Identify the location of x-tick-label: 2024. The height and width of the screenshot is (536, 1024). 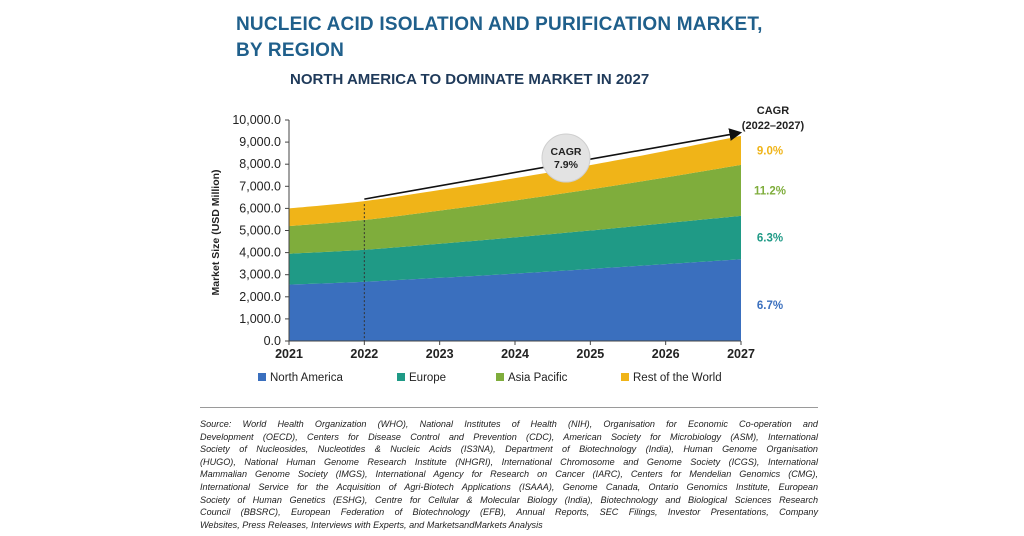
(515, 354).